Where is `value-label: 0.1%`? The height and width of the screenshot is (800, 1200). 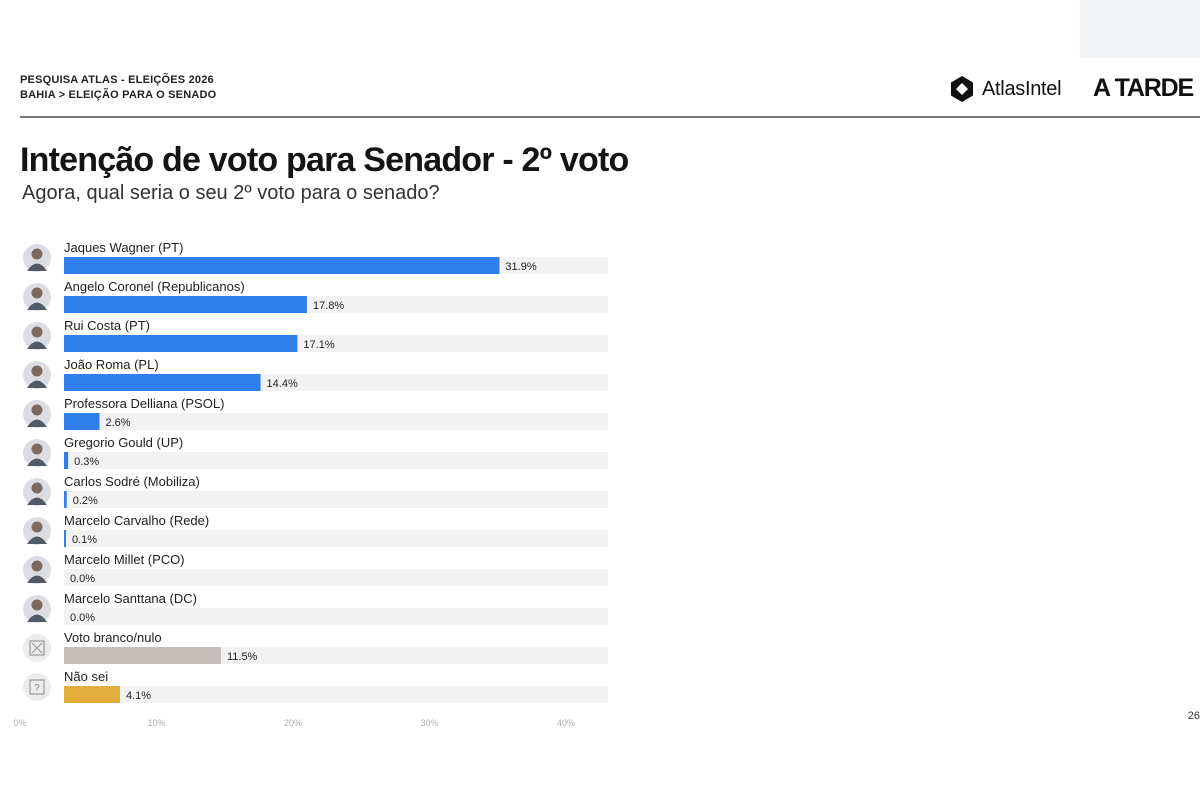 value-label: 0.1% is located at coordinates (84, 540).